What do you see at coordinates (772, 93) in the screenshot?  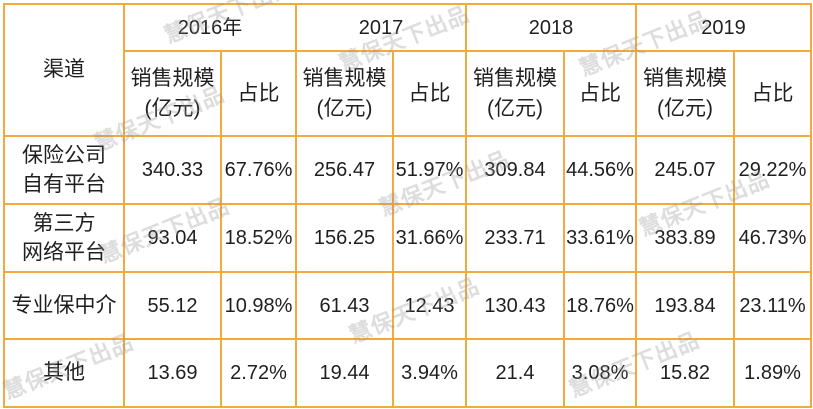 I see `share-header-2019: 占比` at bounding box center [772, 93].